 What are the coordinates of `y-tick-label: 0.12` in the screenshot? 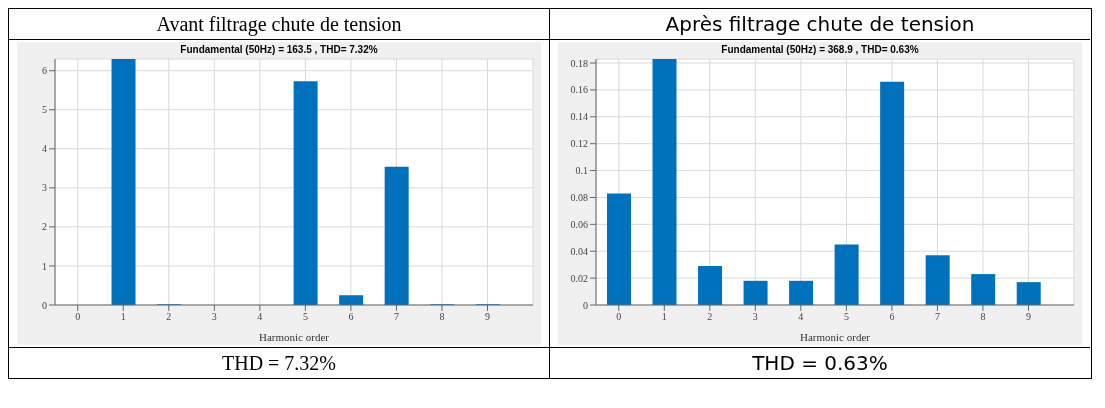 It's located at (579, 144).